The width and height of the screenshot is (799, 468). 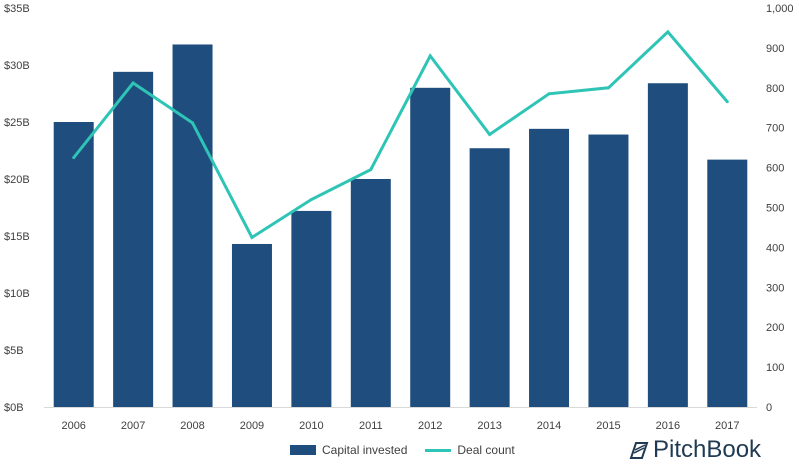 I want to click on right-y-tick-label: 400, so click(x=775, y=248).